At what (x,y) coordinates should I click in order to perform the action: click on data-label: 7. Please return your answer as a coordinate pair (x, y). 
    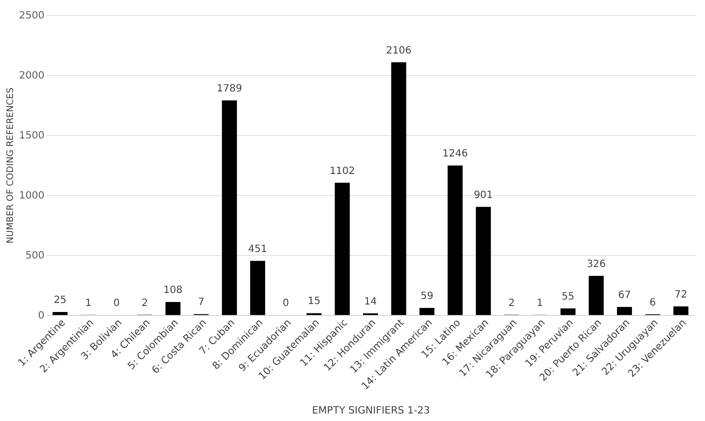
    Looking at the image, I should click on (201, 302).